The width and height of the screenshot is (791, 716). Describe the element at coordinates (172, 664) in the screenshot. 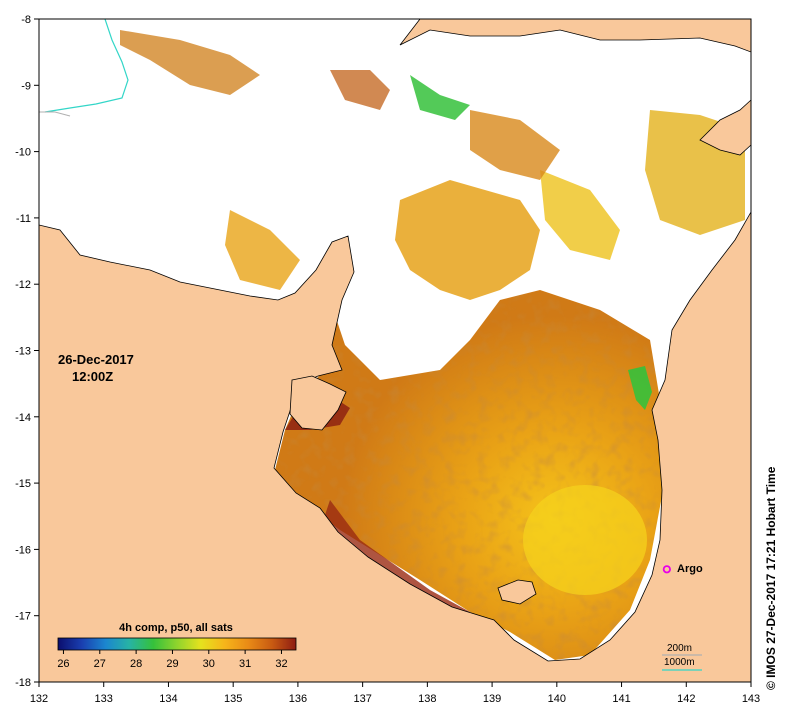

I see `colorbar-tick-label: 29` at that location.